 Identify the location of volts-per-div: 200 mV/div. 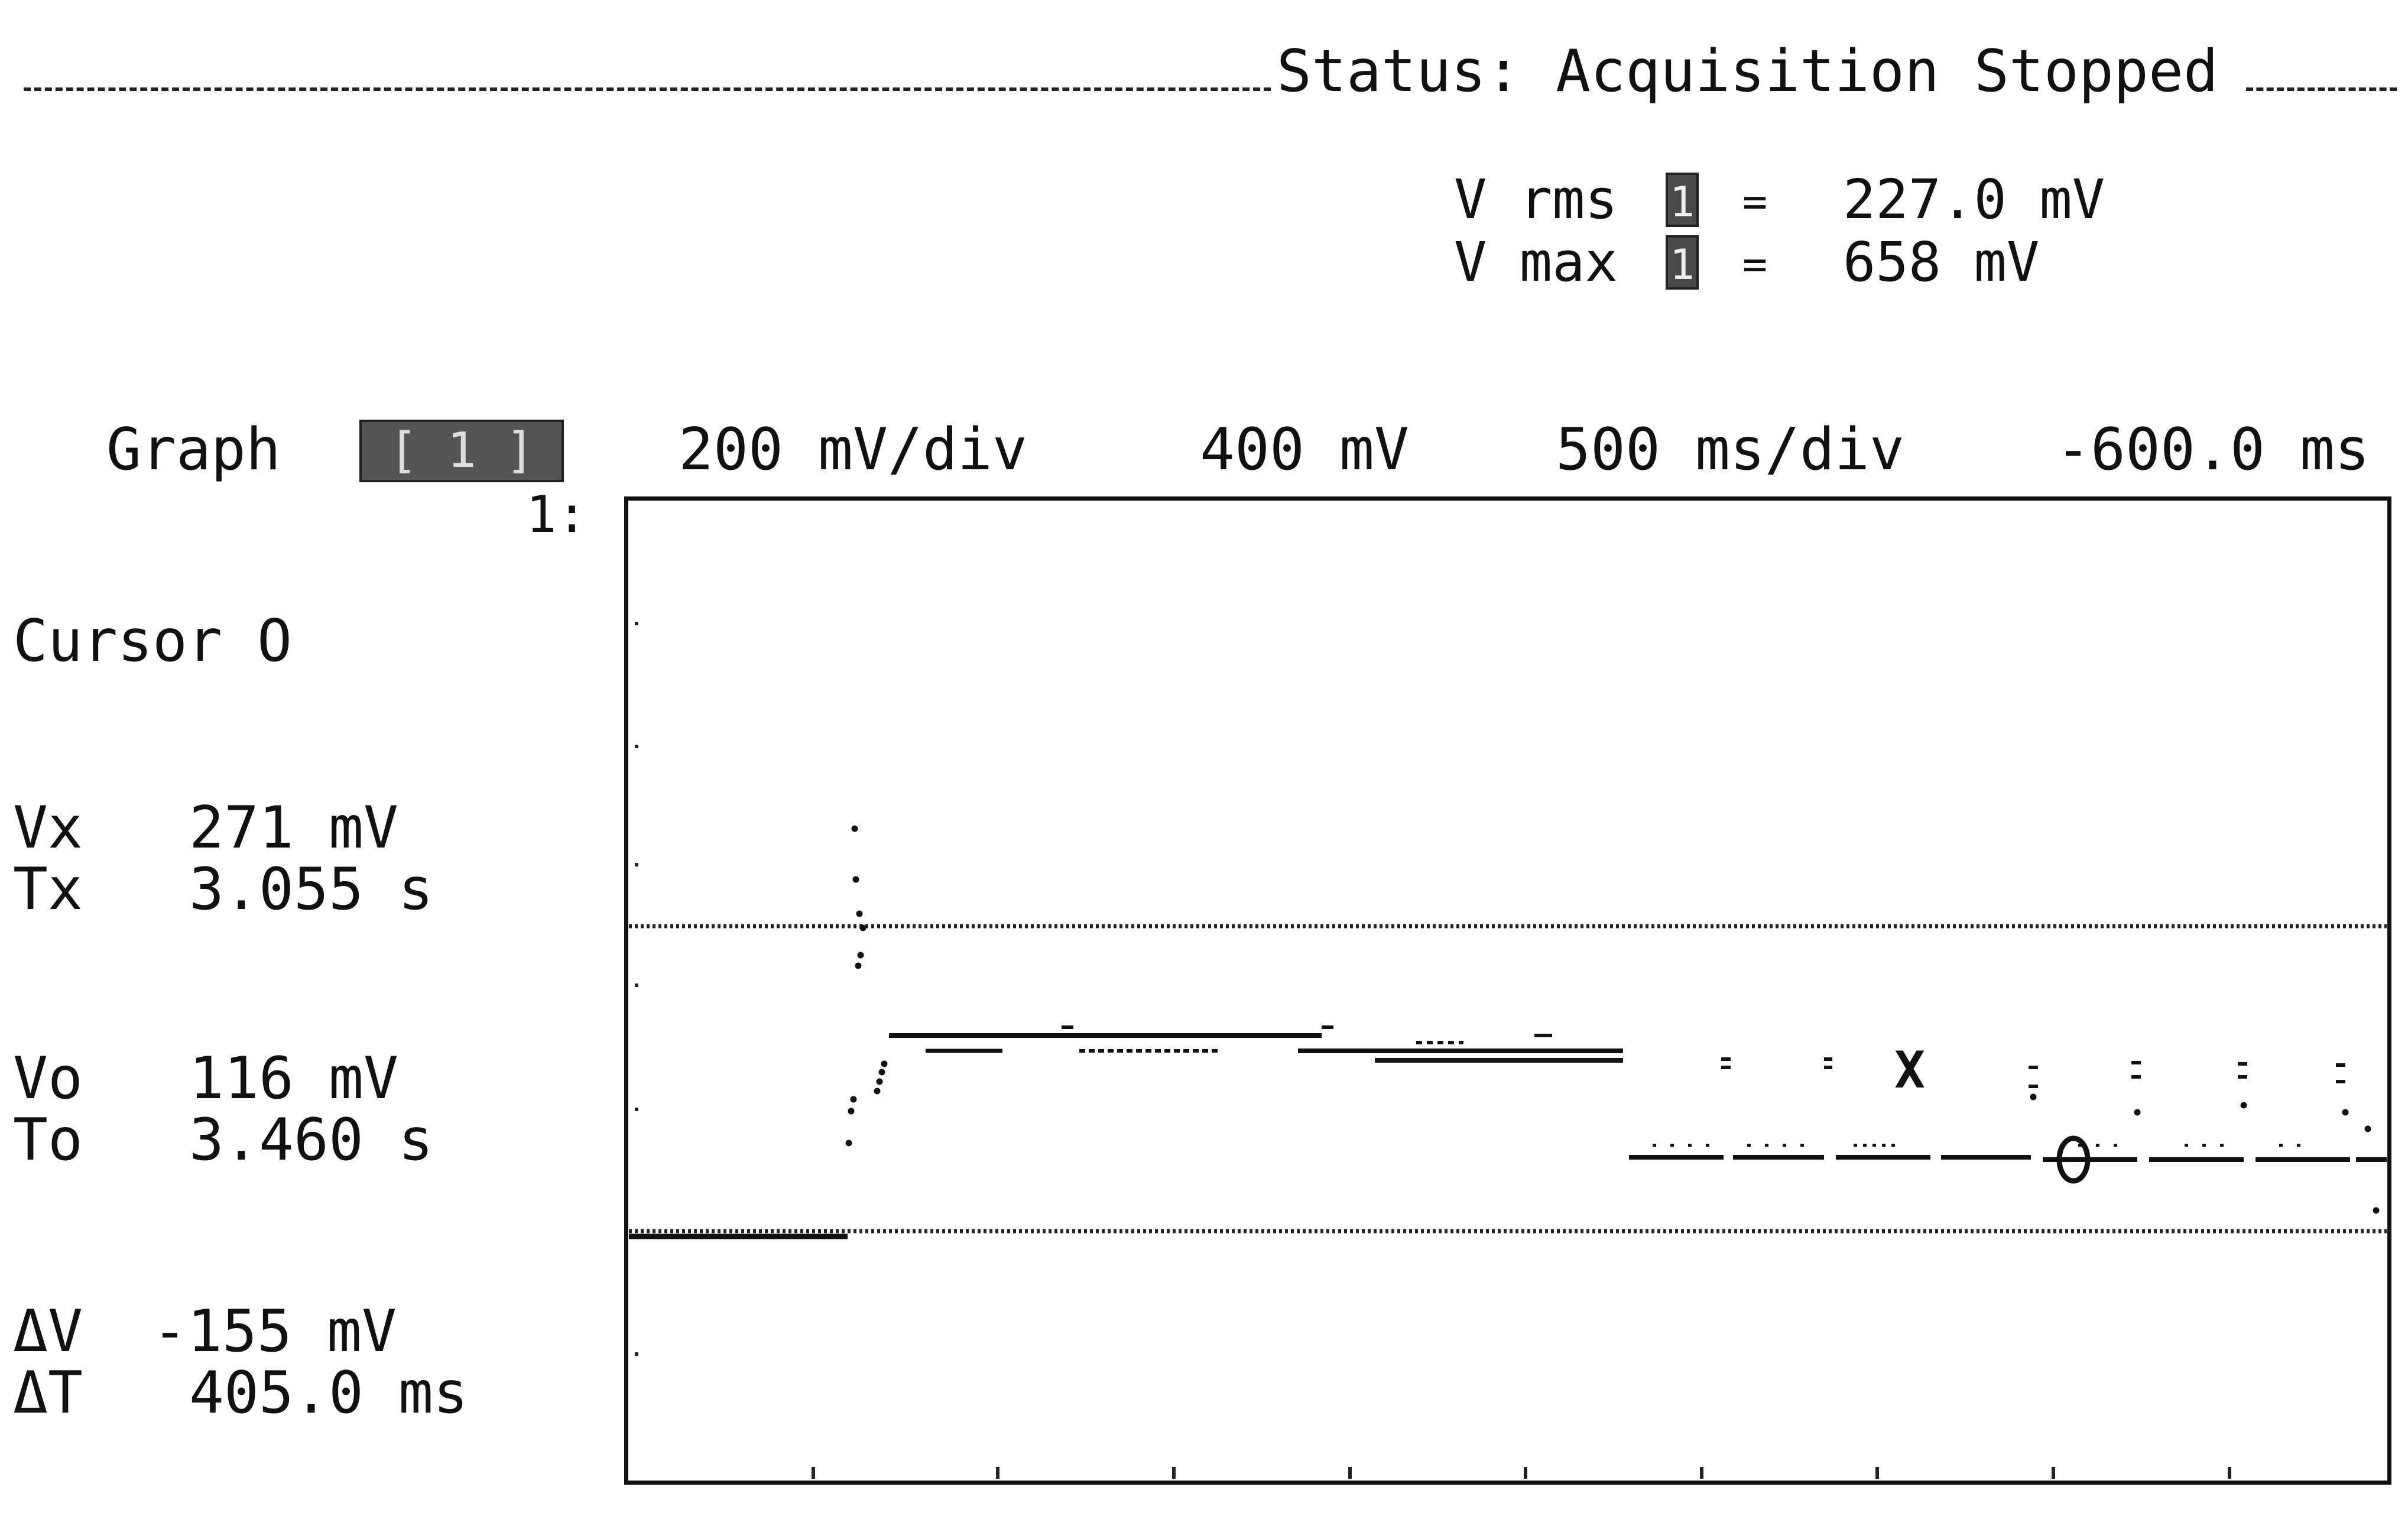
(853, 449).